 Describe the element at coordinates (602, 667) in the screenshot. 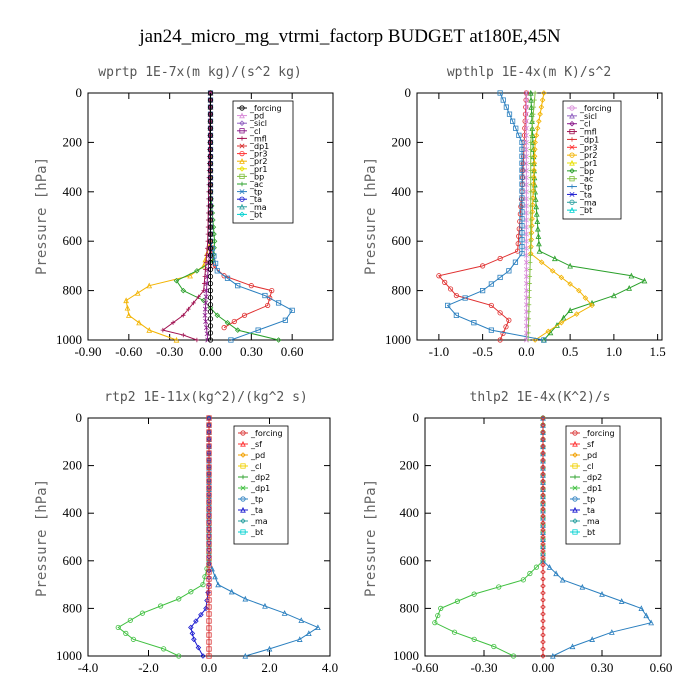

I see `x-tick-label: 0.30` at that location.